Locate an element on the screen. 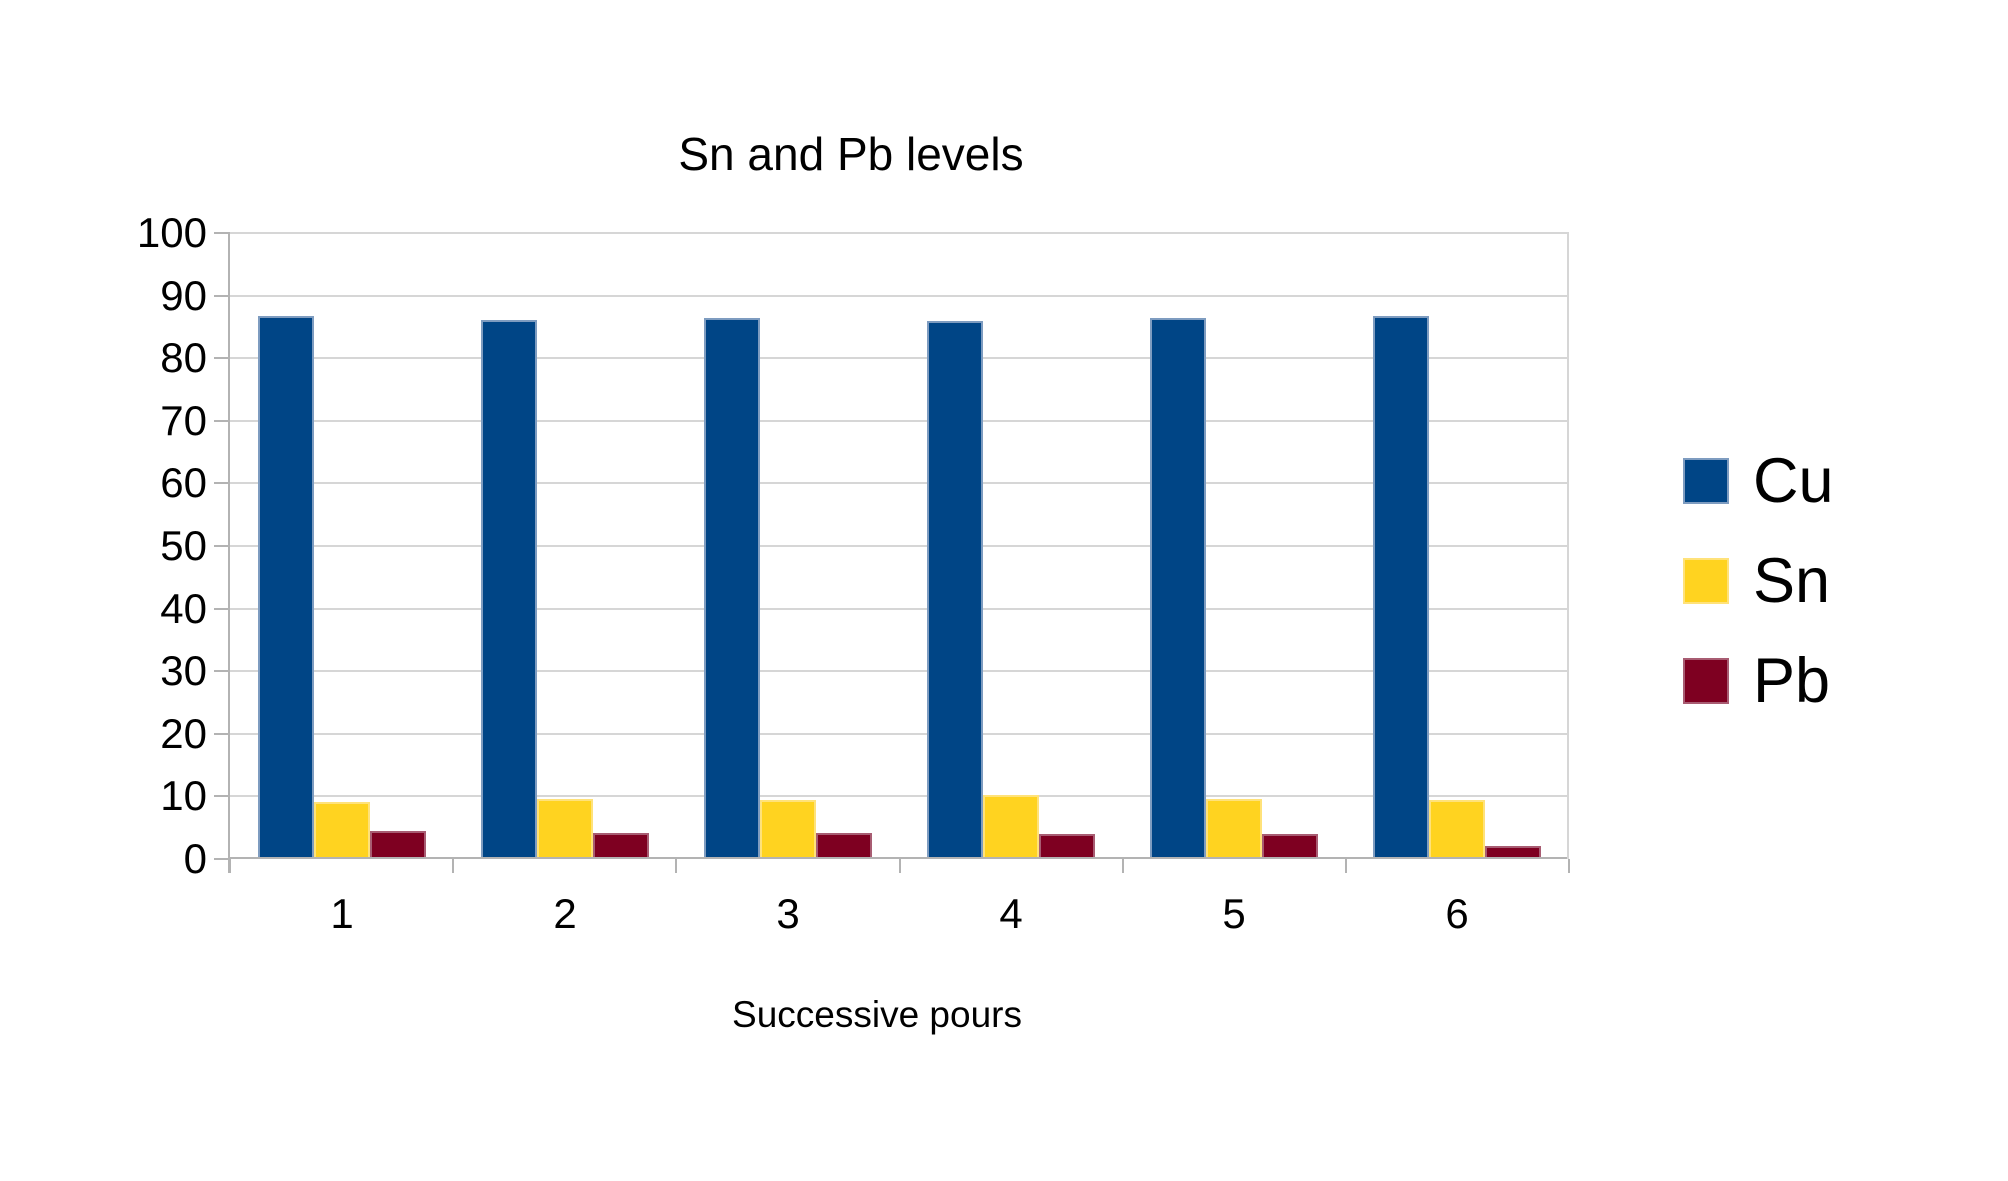 The image size is (2008, 1181). legend-item-sn: Sn is located at coordinates (1758, 580).